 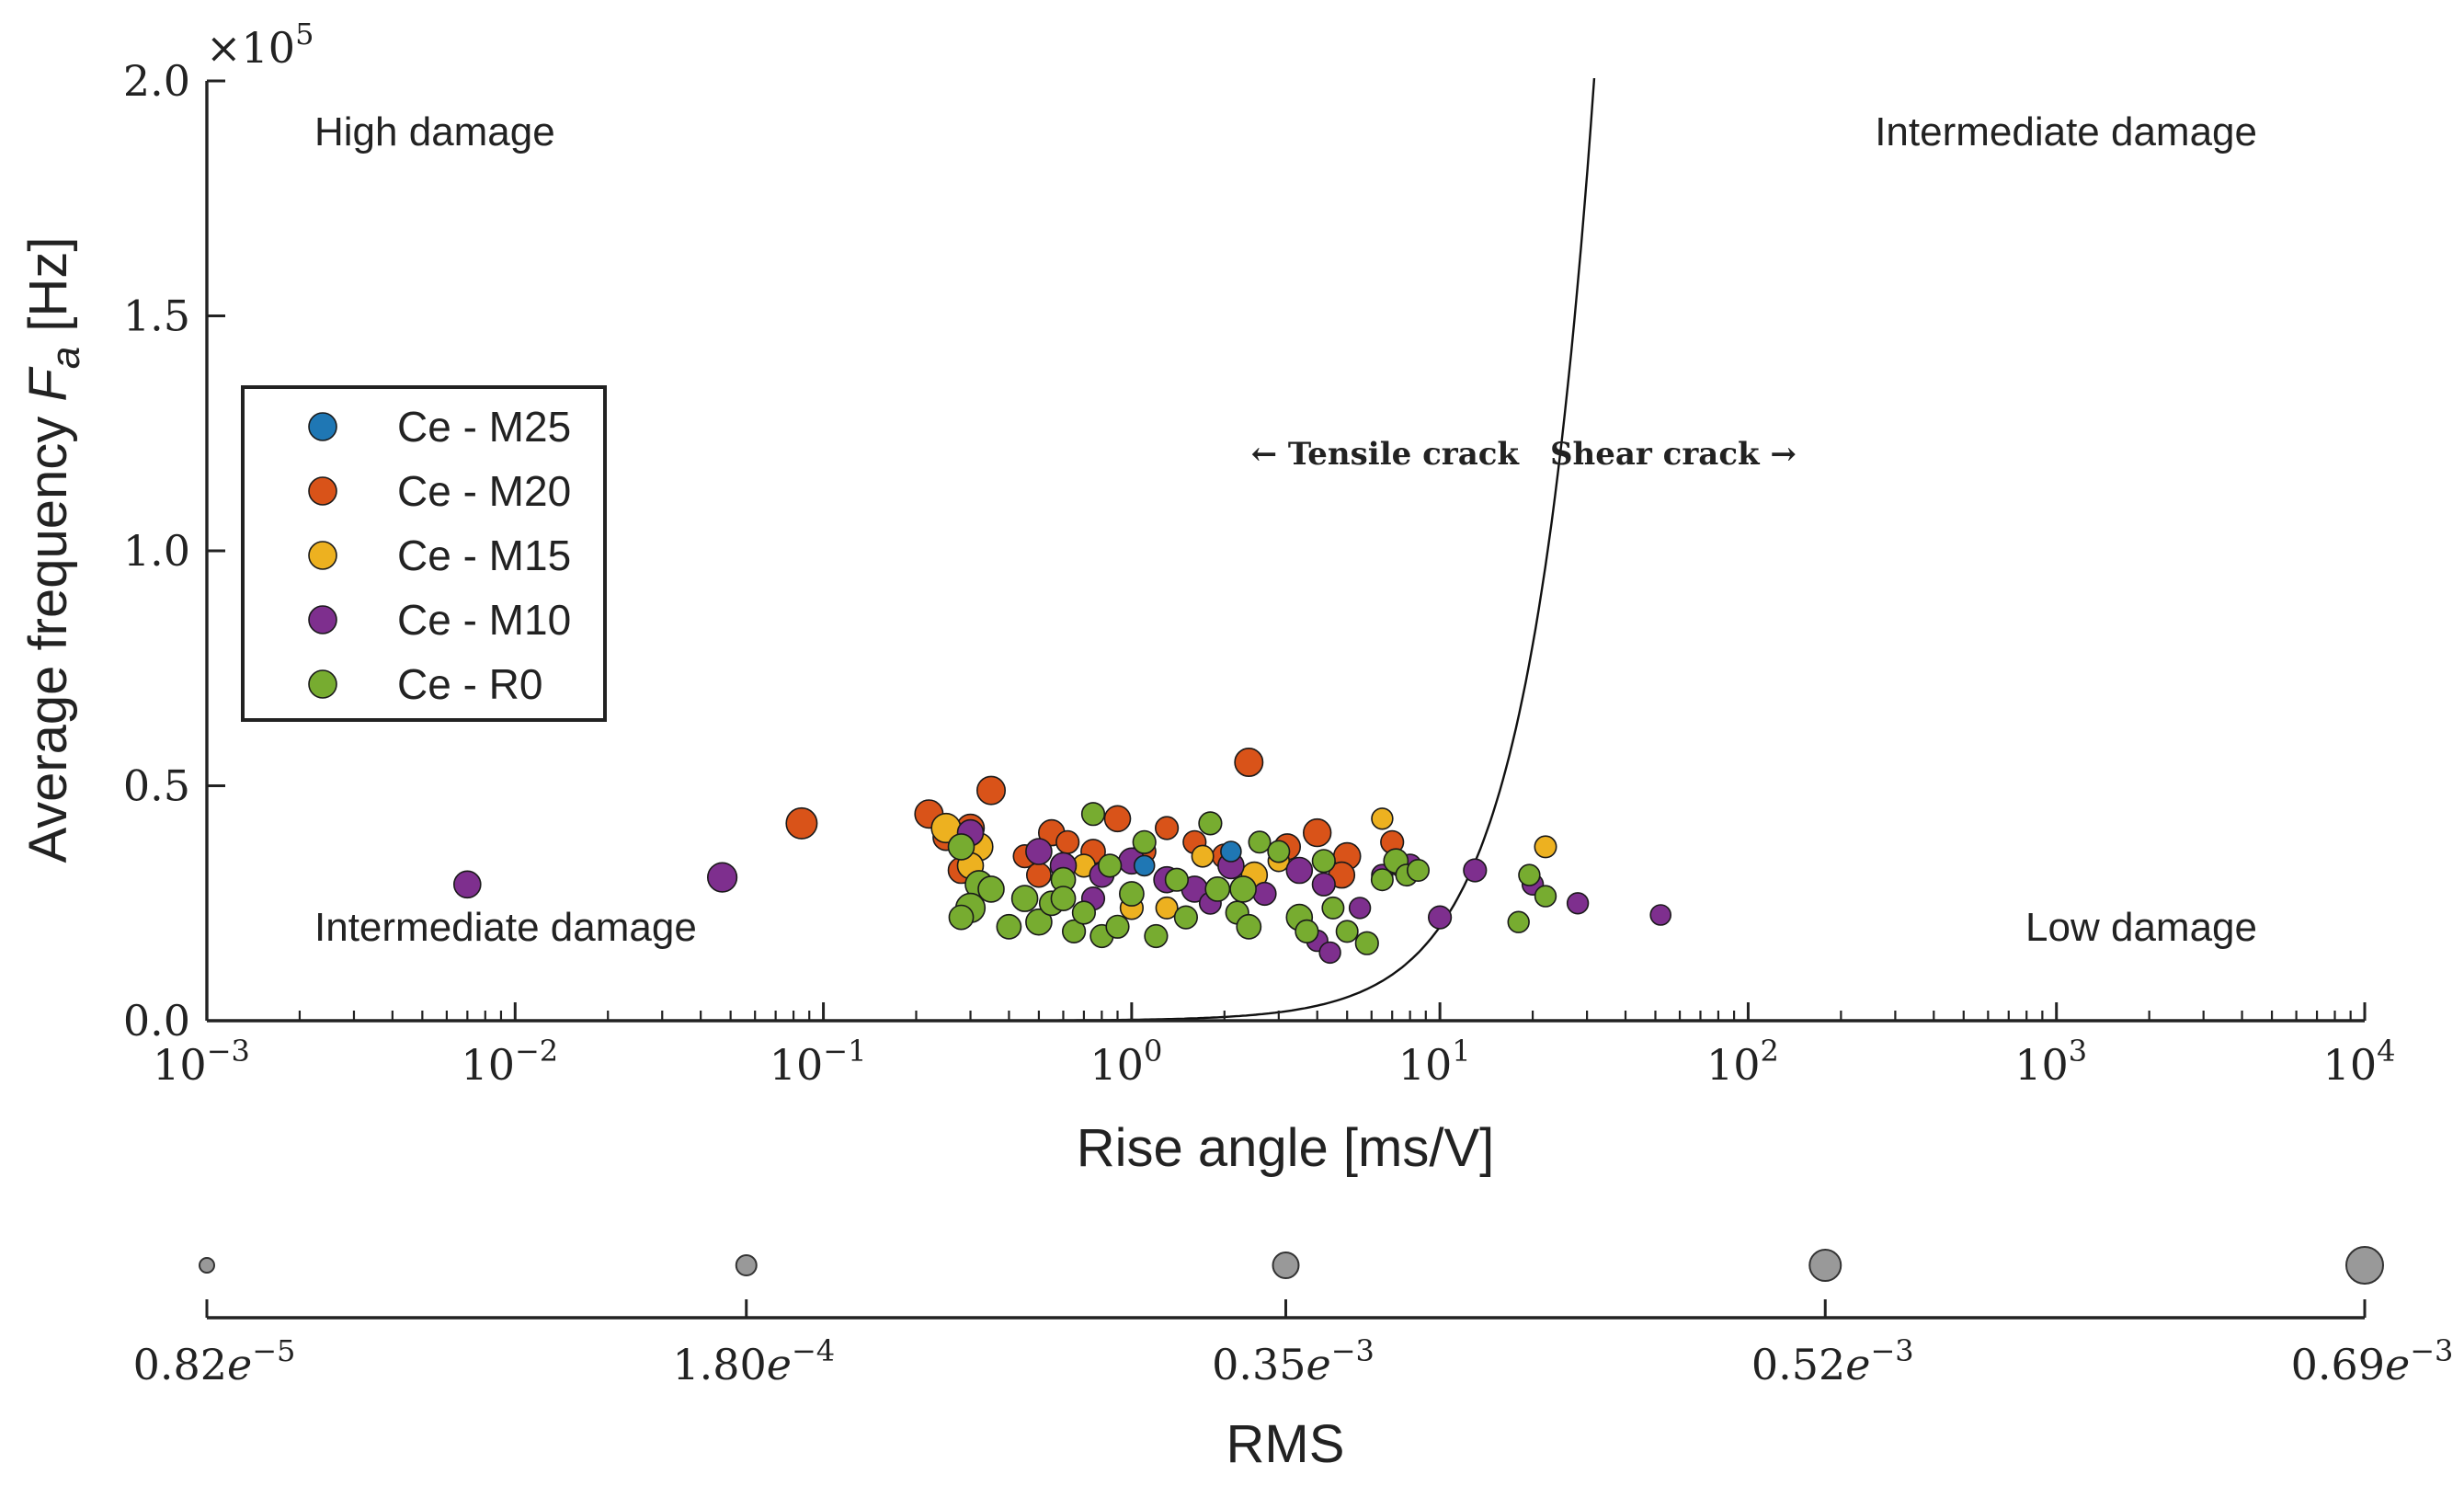 I want to click on legend-box, so click(x=424, y=553).